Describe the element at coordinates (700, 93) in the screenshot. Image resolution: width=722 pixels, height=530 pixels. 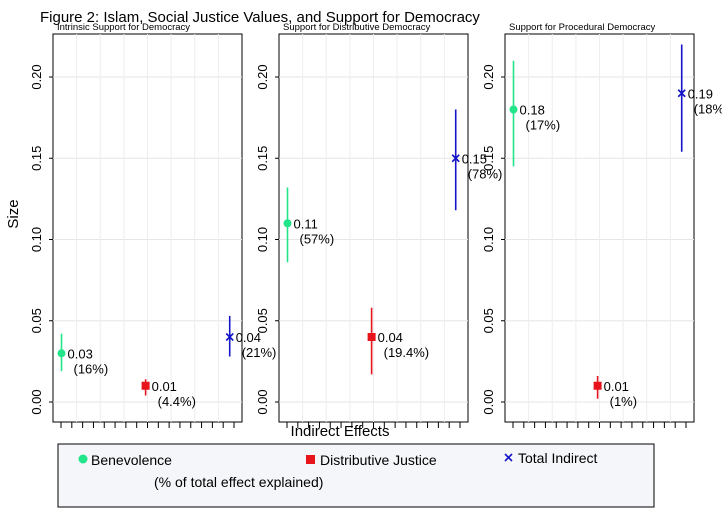
I see `data-label-value: 0.19` at that location.